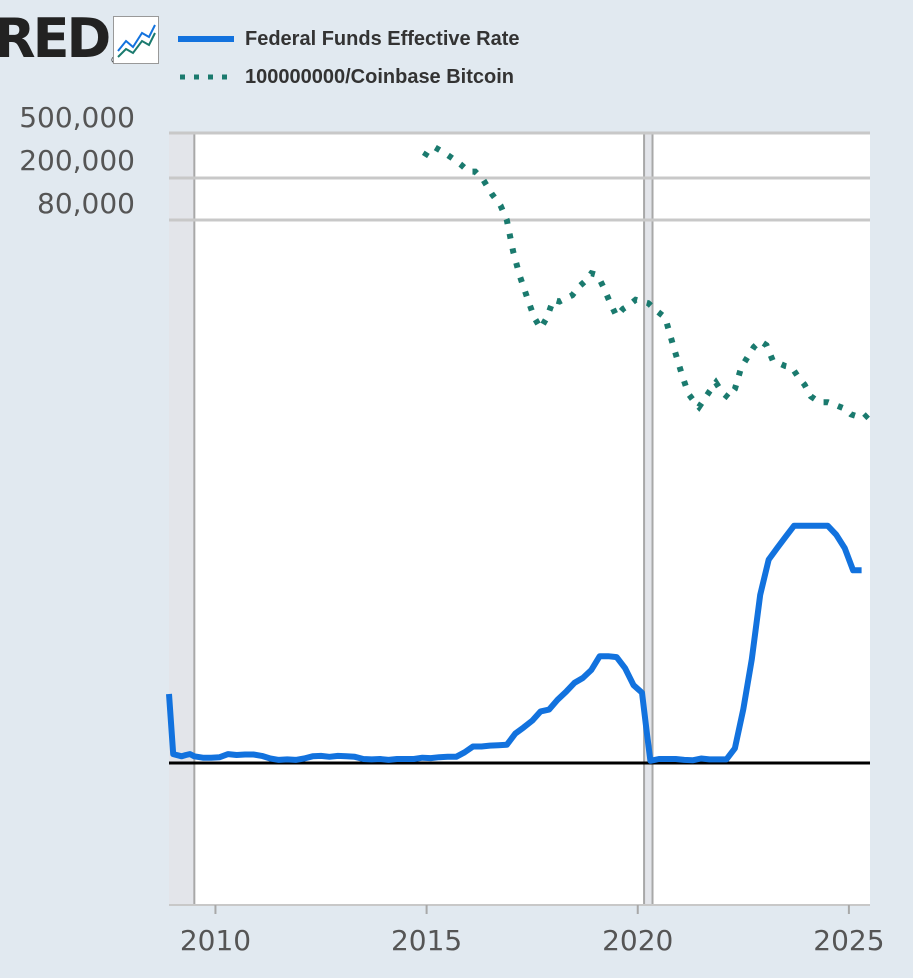 Image resolution: width=913 pixels, height=978 pixels. I want to click on x-tick-label: 2025, so click(848, 940).